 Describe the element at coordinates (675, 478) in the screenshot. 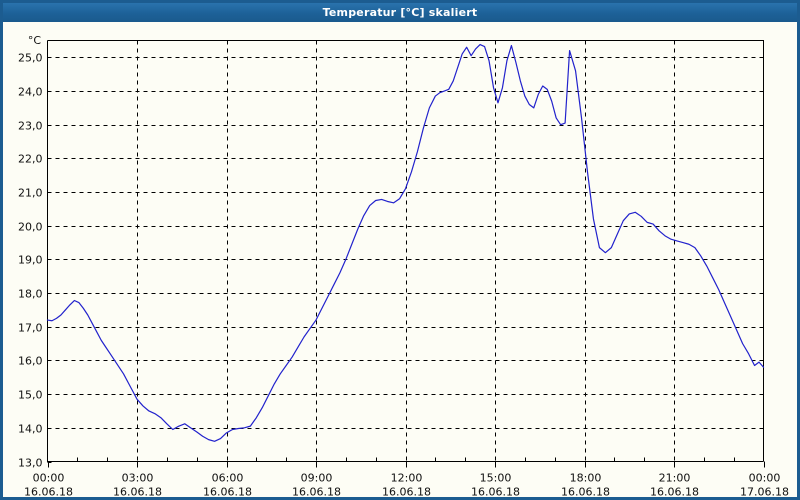

I see `x-axis-time-label: 21:00` at that location.